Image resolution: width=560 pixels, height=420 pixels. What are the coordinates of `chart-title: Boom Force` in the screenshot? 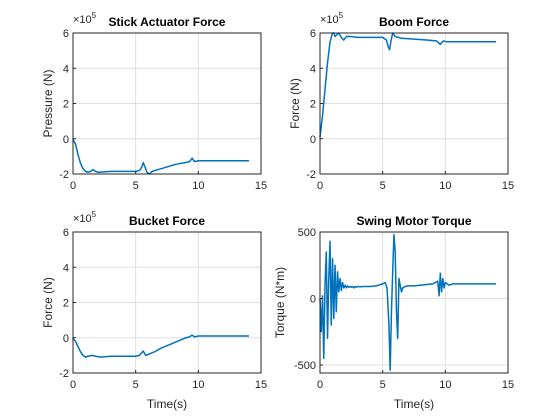 It's located at (414, 22).